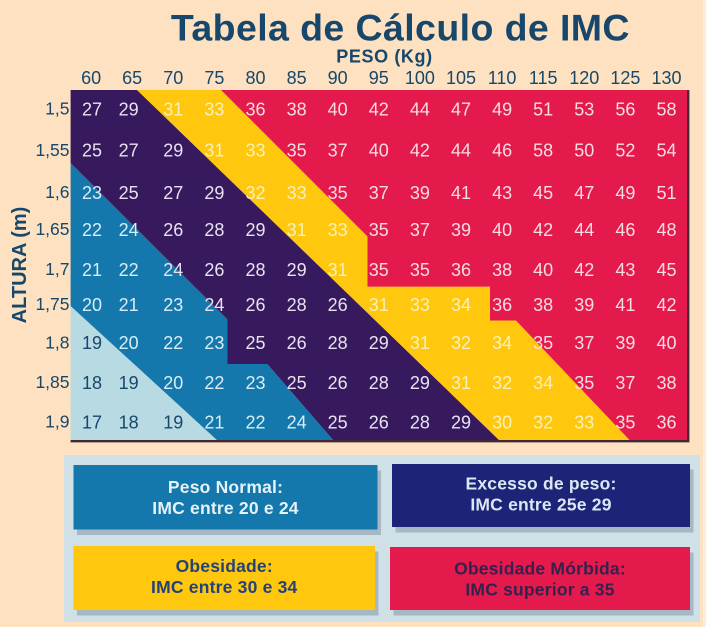  Describe the element at coordinates (543, 422) in the screenshot. I see `svg-text: 32` at that location.